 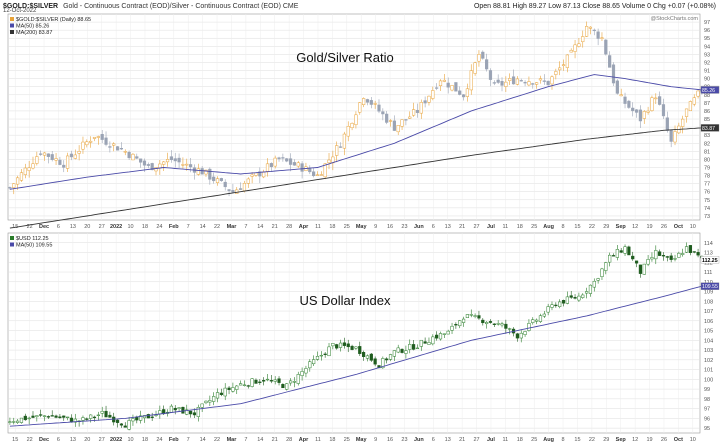 I want to click on usd-x-tick-label: 21, so click(x=462, y=440).